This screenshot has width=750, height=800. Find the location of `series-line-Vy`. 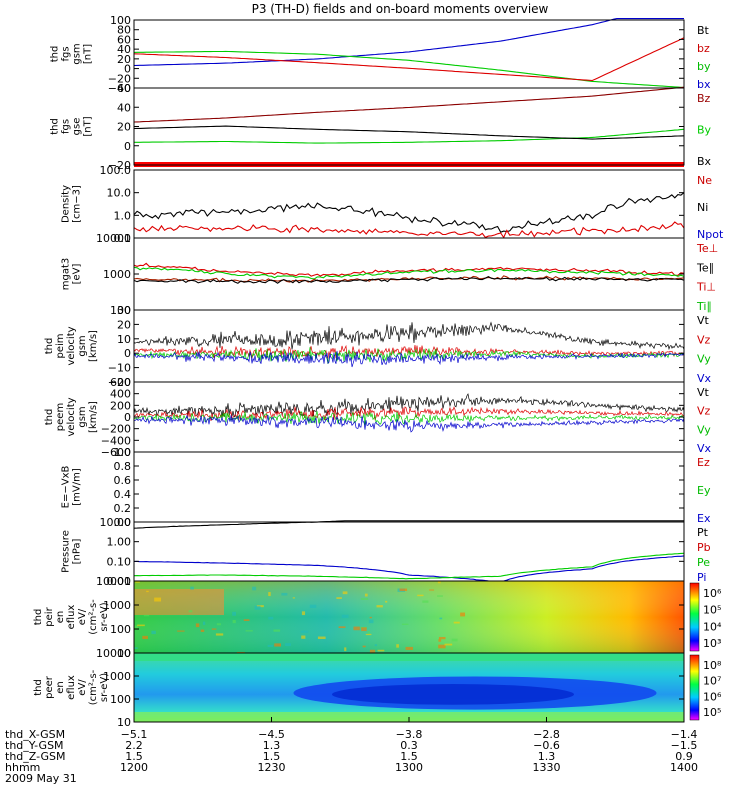

series-line-Vy is located at coordinates (409, 355).